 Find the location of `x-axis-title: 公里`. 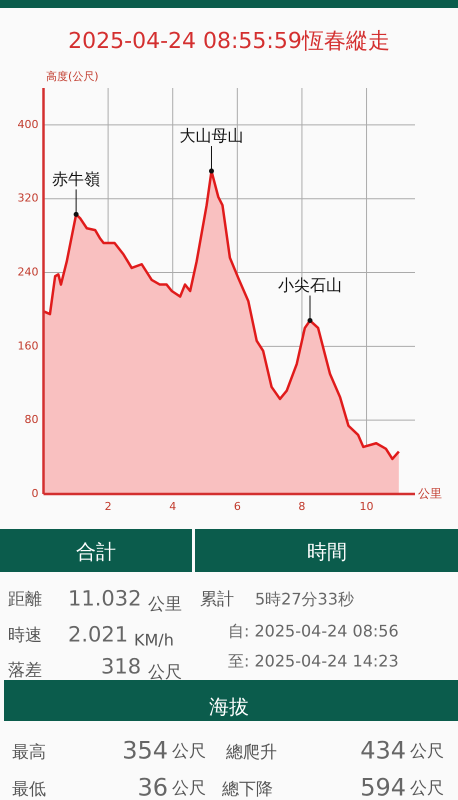

x-axis-title: 公里 is located at coordinates (430, 493).